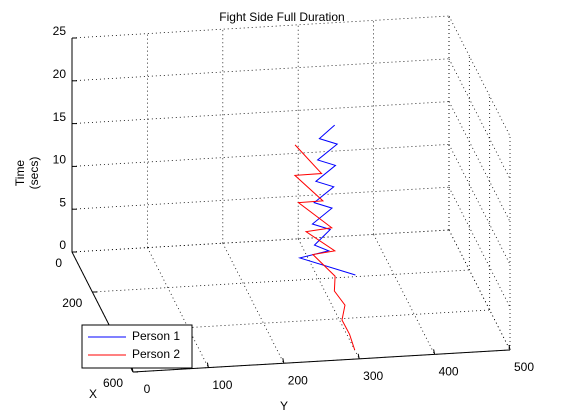 This screenshot has width=561, height=420. I want to click on y-axis-label: Y, so click(284, 406).